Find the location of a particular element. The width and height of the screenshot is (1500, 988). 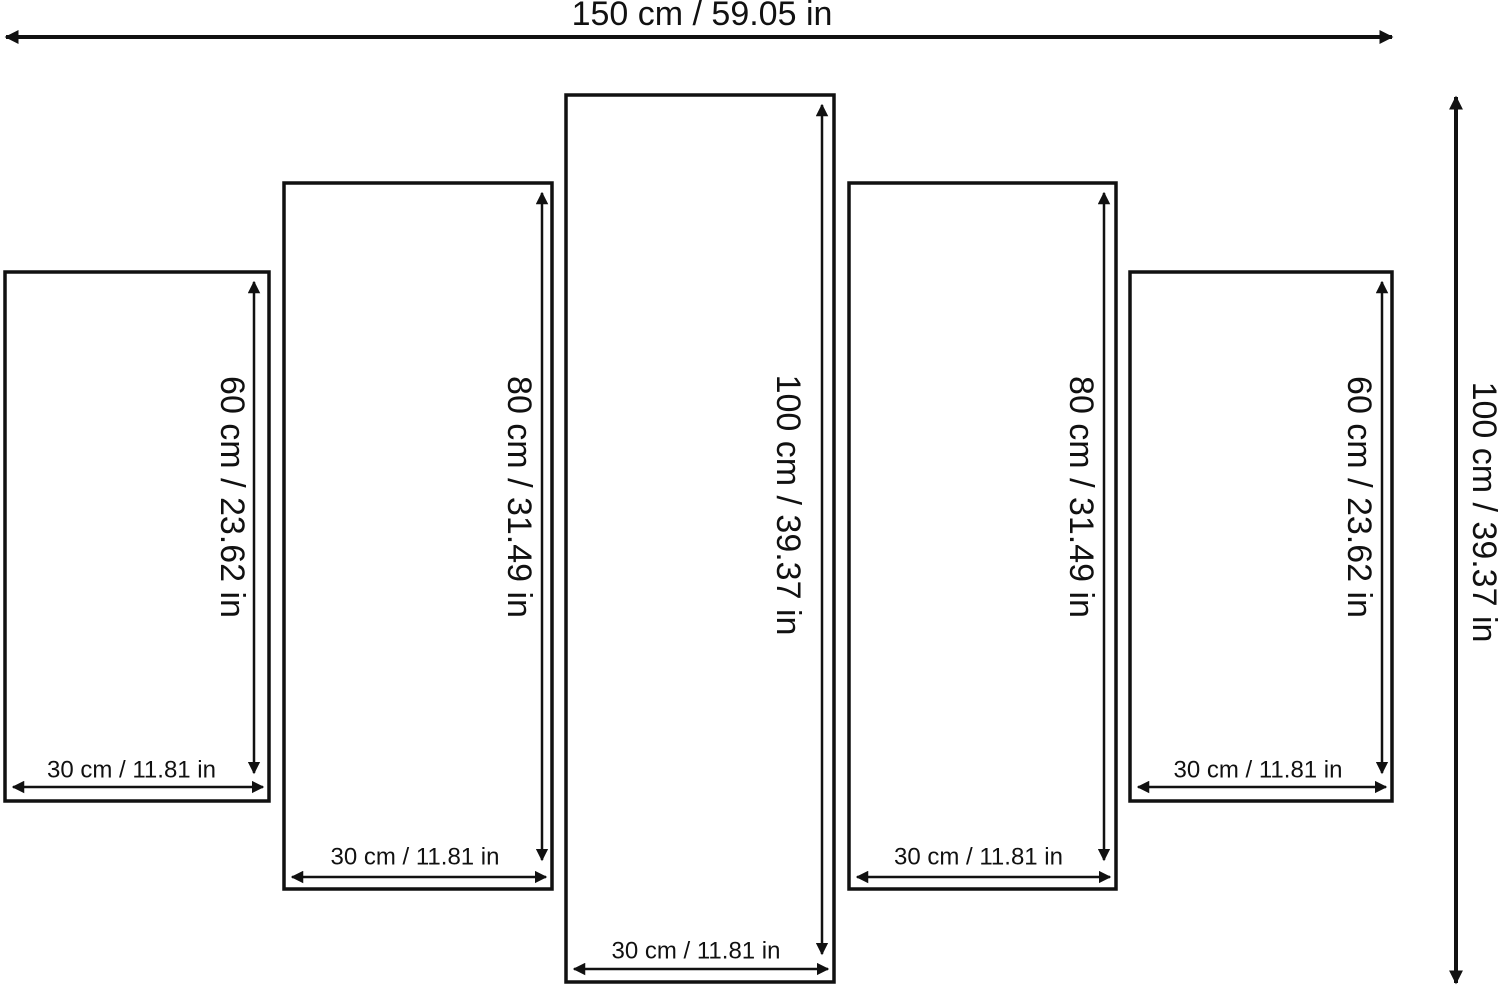

overall-height-label: 100 cm / 39.37 in is located at coordinates (1482, 512).